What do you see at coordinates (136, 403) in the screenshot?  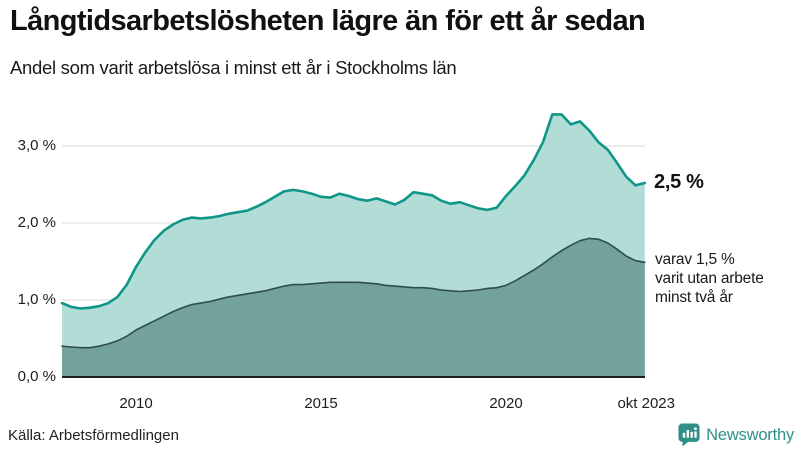 I see `x-tick-label: 2010` at bounding box center [136, 403].